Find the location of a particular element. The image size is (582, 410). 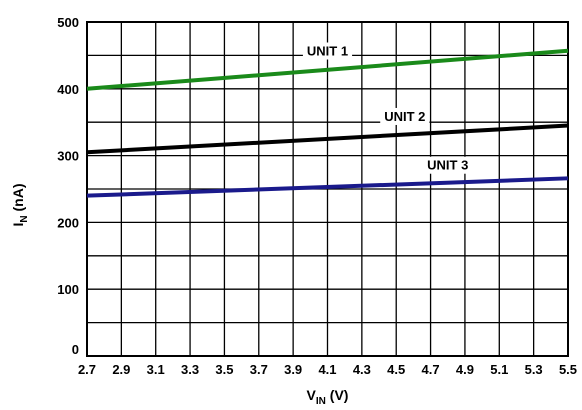

x-tick-label: 3.5 is located at coordinates (224, 369).